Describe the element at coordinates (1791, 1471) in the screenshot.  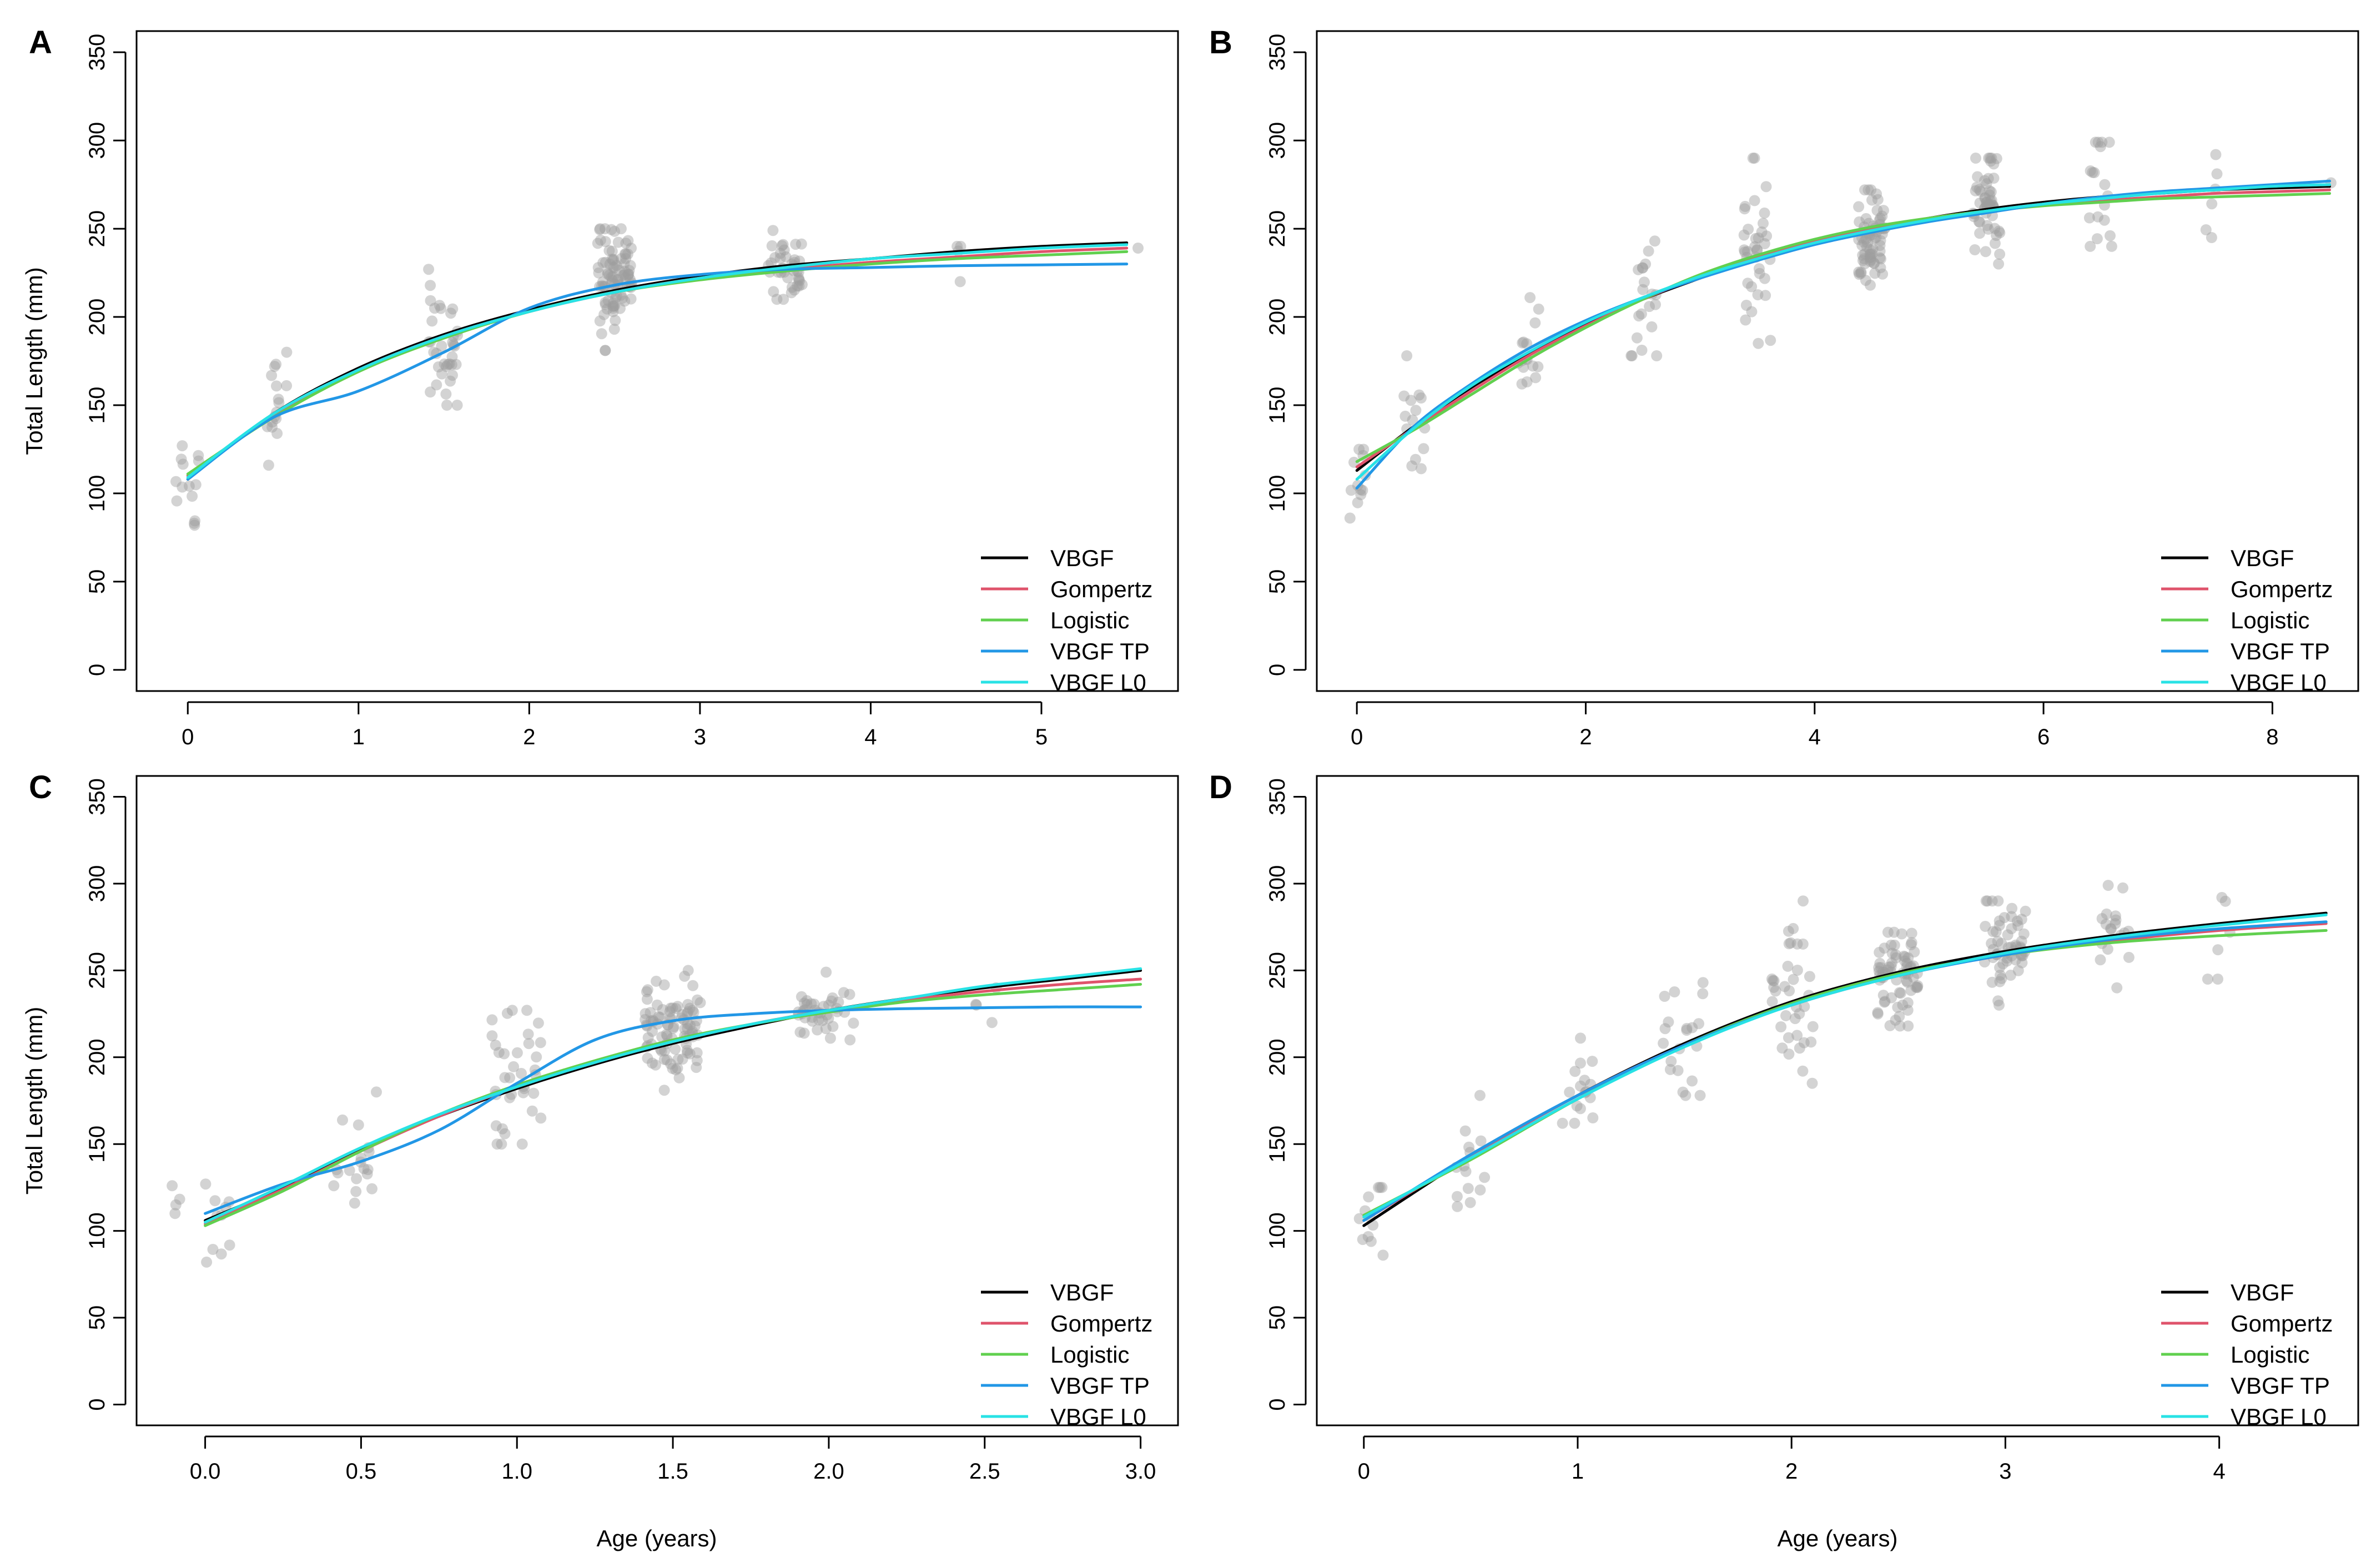
I see `x-tick-label: 2` at that location.